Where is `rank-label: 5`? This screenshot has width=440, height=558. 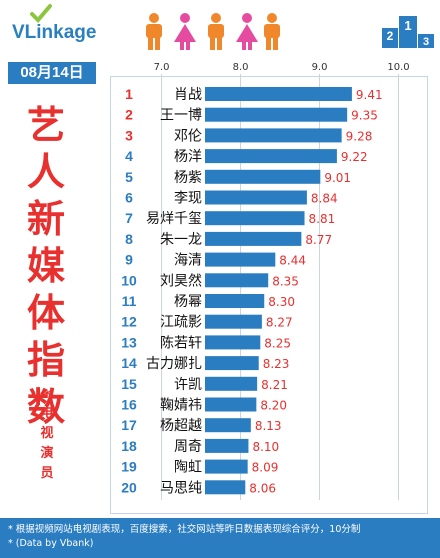
rank-label: 5 is located at coordinates (129, 177).